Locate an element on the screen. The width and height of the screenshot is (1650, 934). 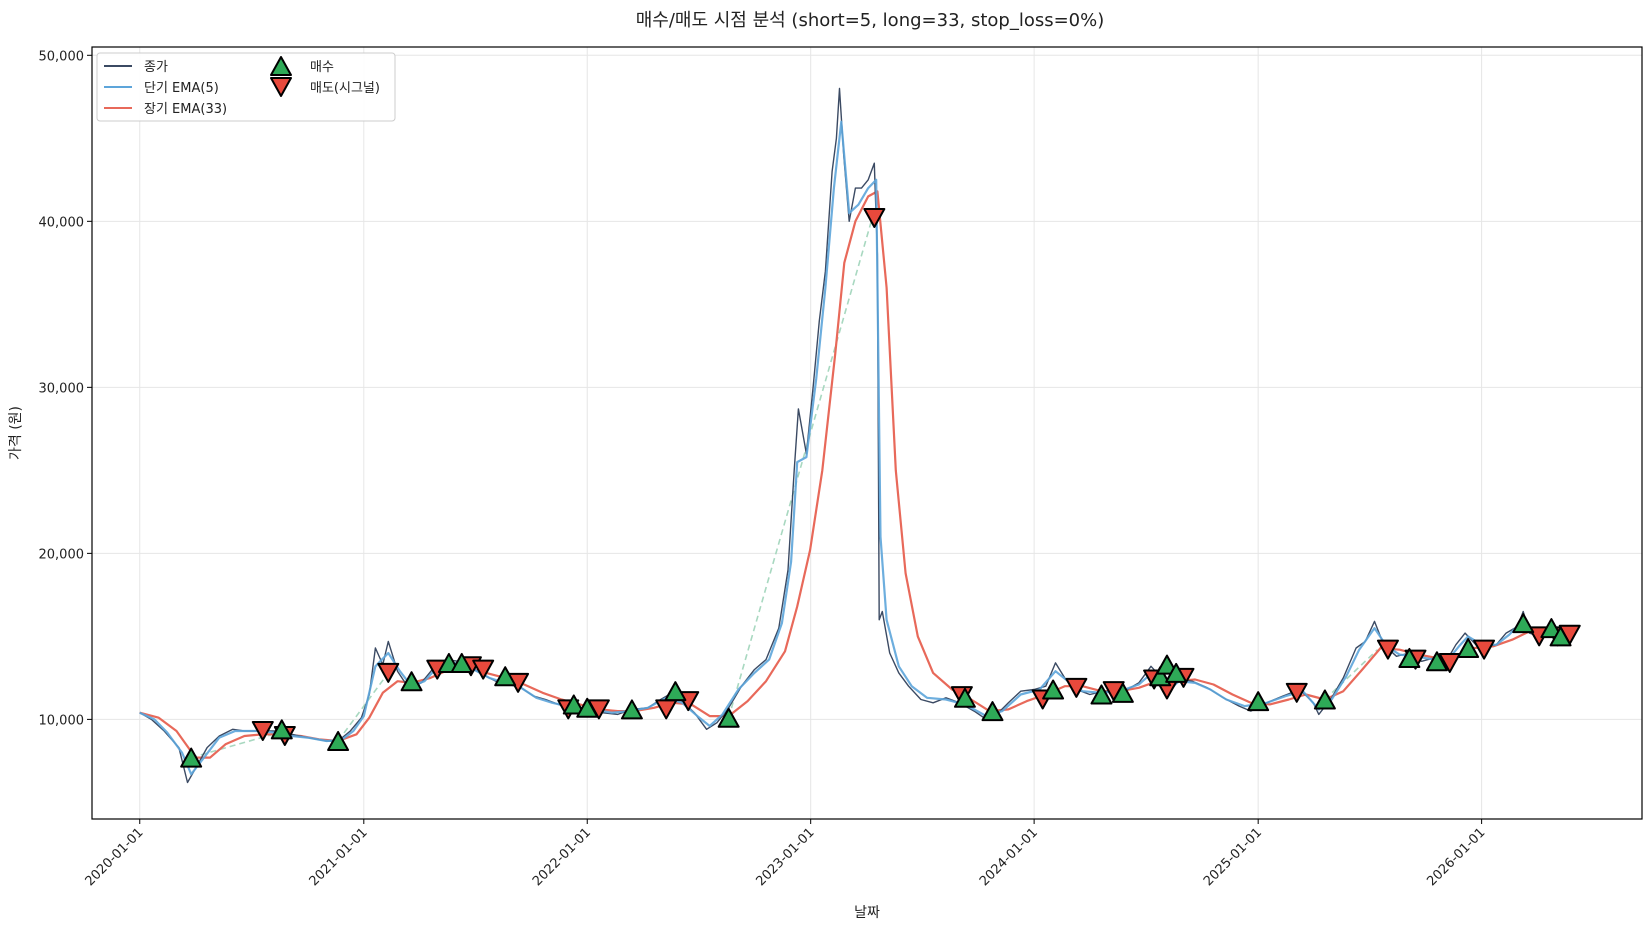
legend-label-buy: 매수 is located at coordinates (322, 67).